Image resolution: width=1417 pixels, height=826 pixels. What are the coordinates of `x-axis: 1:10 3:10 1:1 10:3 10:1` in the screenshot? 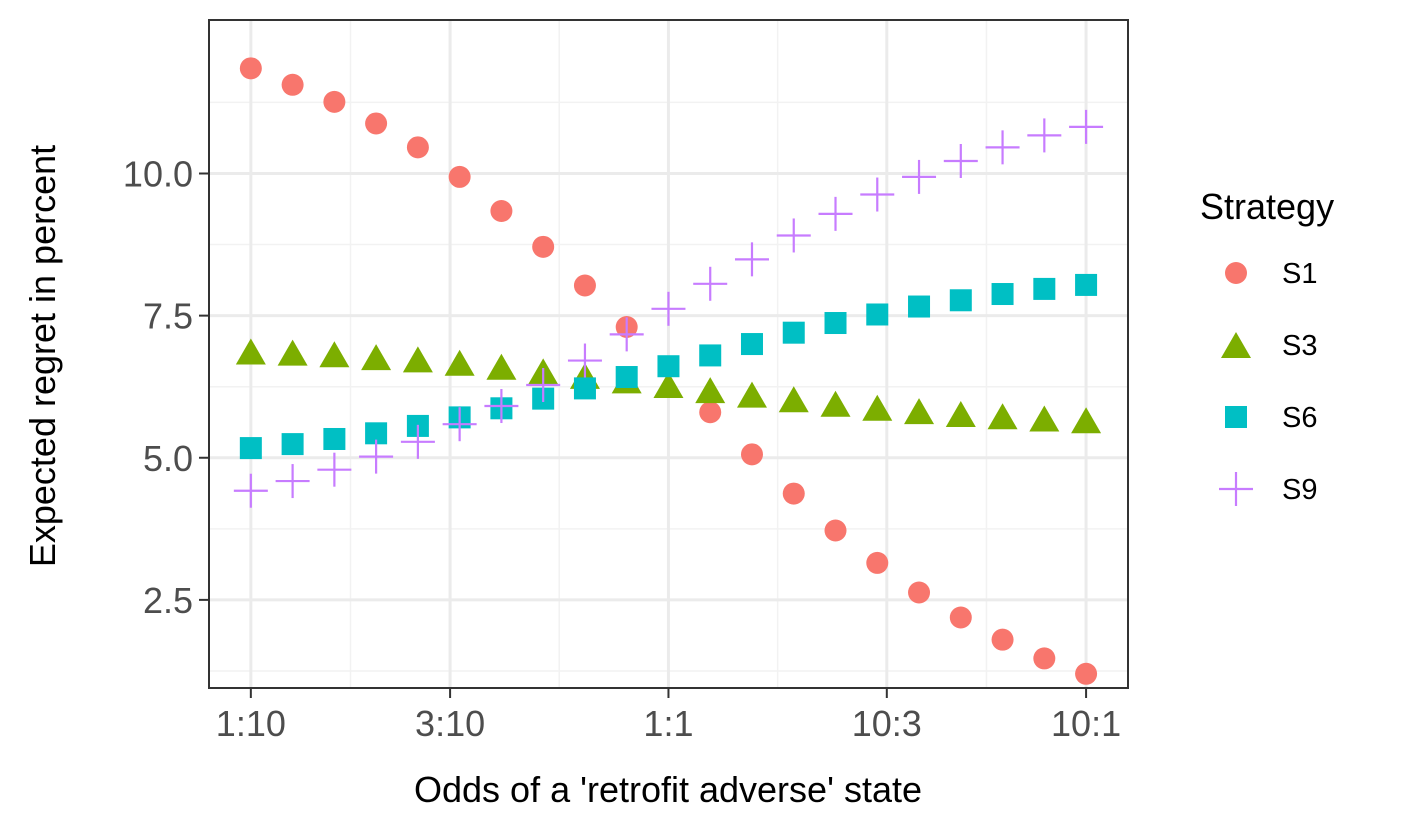 It's located at (668, 716).